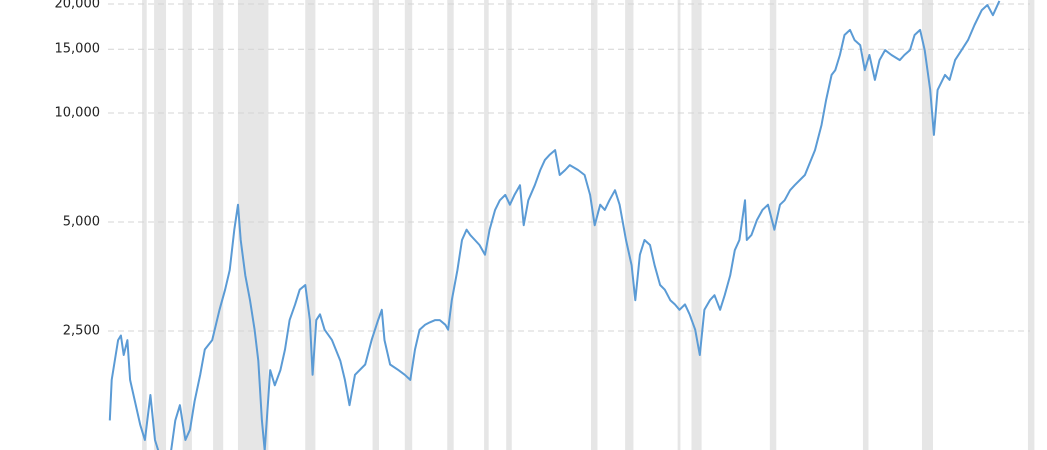  What do you see at coordinates (78, 5) in the screenshot?
I see `y-tick-label: 20,000` at bounding box center [78, 5].